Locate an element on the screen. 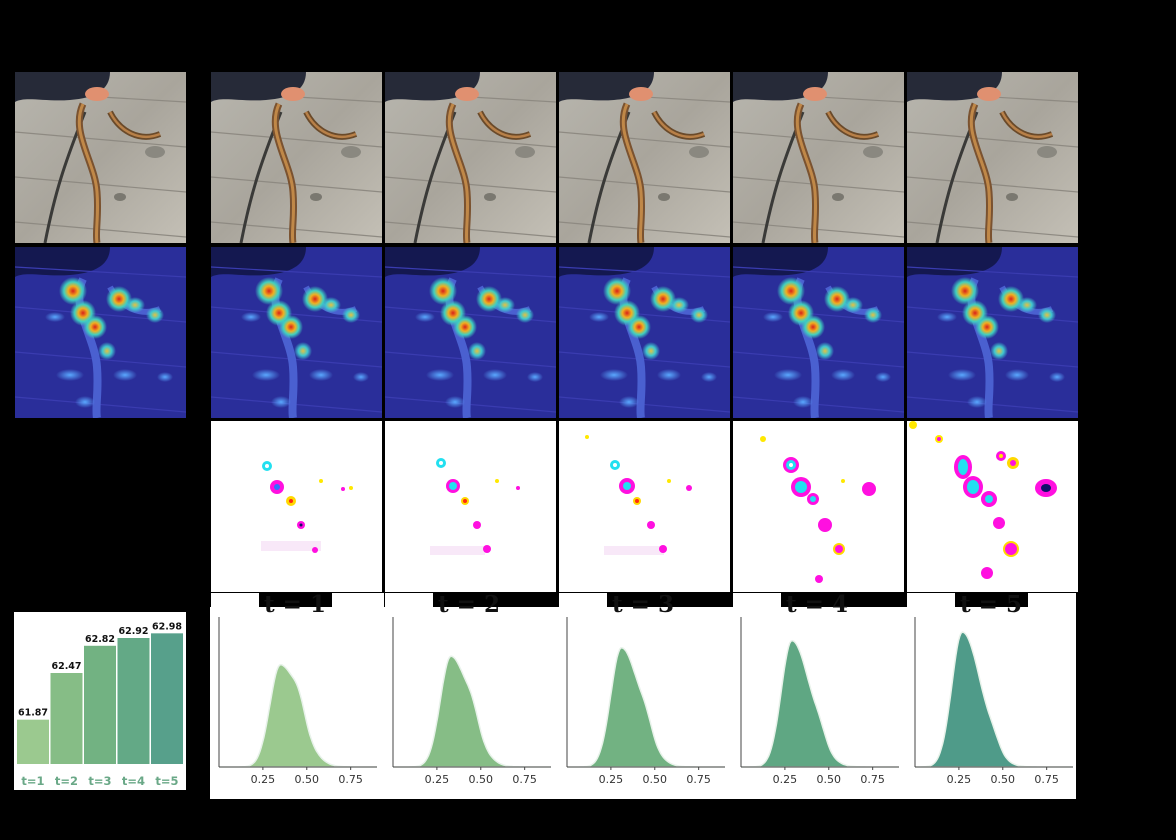 Image resolution: width=1176 pixels, height=840 pixels. heatmap-t2 is located at coordinates (470, 332).